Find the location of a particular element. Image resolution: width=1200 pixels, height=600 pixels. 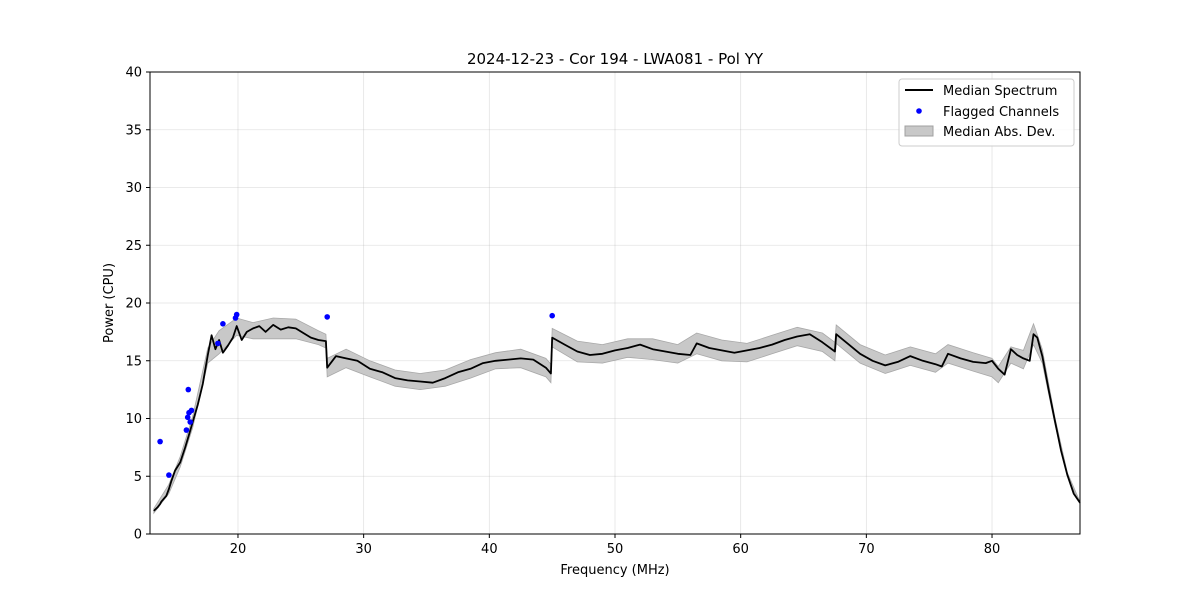

legend-mad-swatch is located at coordinates (919, 131).